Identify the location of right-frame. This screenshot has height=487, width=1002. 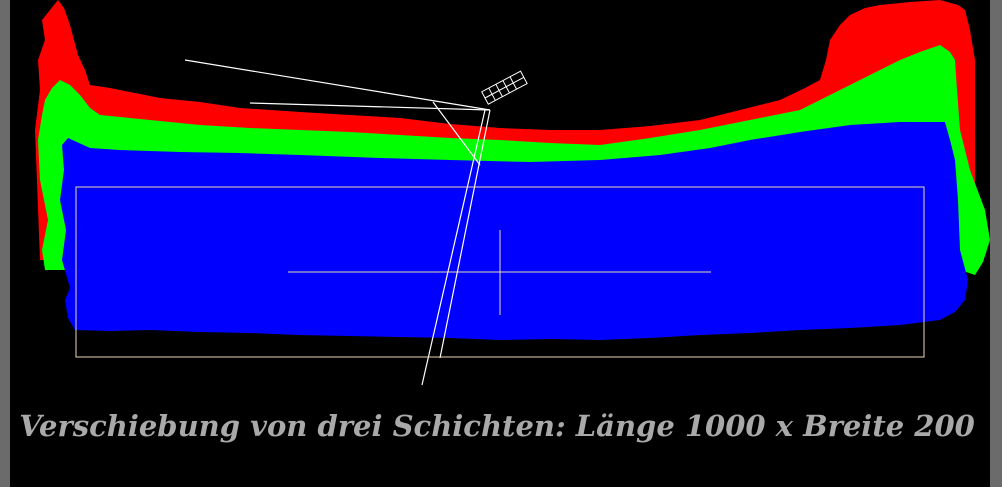
(996, 243).